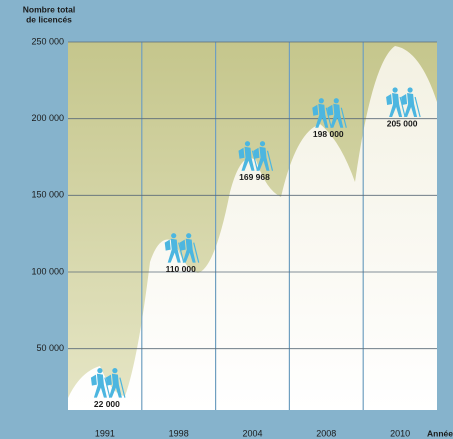 The height and width of the screenshot is (439, 453). What do you see at coordinates (328, 134) in the screenshot?
I see `value-label: 198 000` at bounding box center [328, 134].